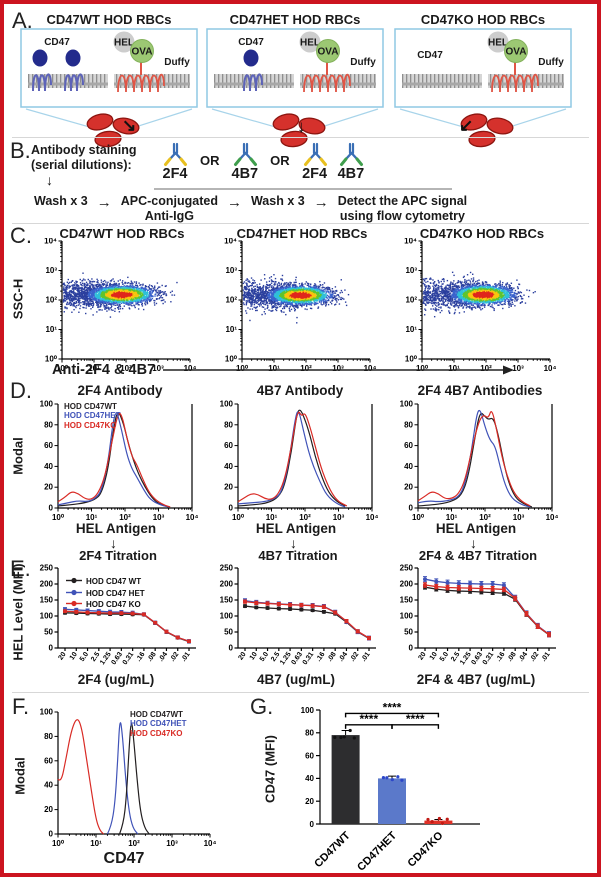  I want to click on cd47-x-label: CD47, so click(124, 858).